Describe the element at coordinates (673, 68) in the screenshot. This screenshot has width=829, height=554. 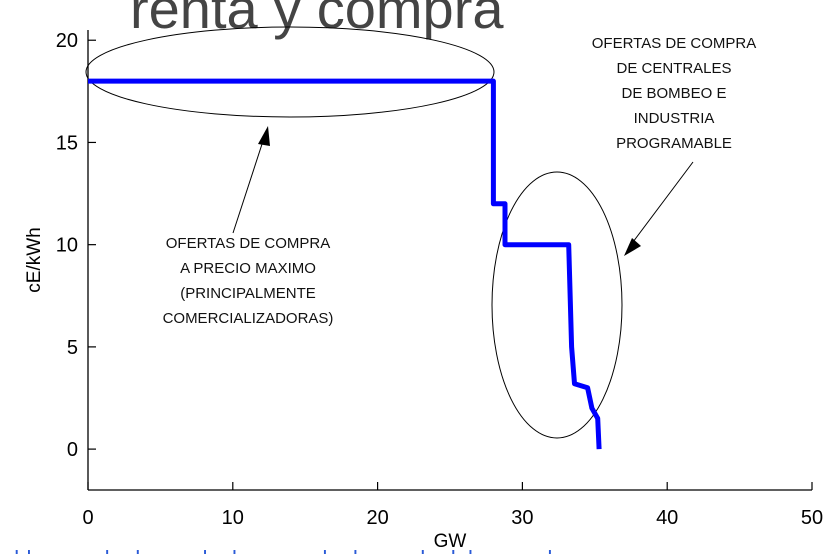
I see `right-annotation-line: DE CENTRALES` at that location.